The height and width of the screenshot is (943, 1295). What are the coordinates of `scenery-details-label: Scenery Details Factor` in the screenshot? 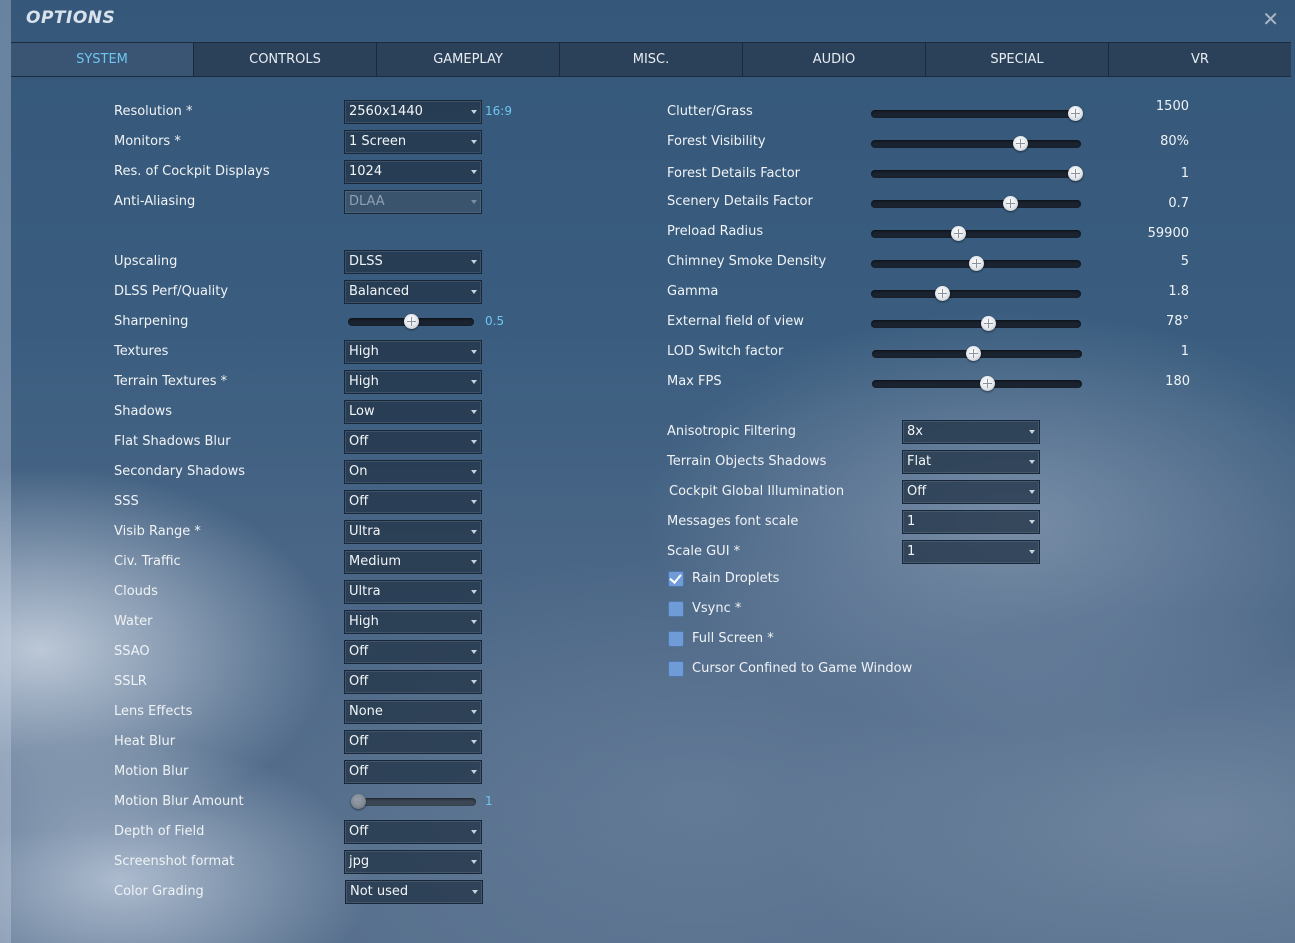 It's located at (740, 201).